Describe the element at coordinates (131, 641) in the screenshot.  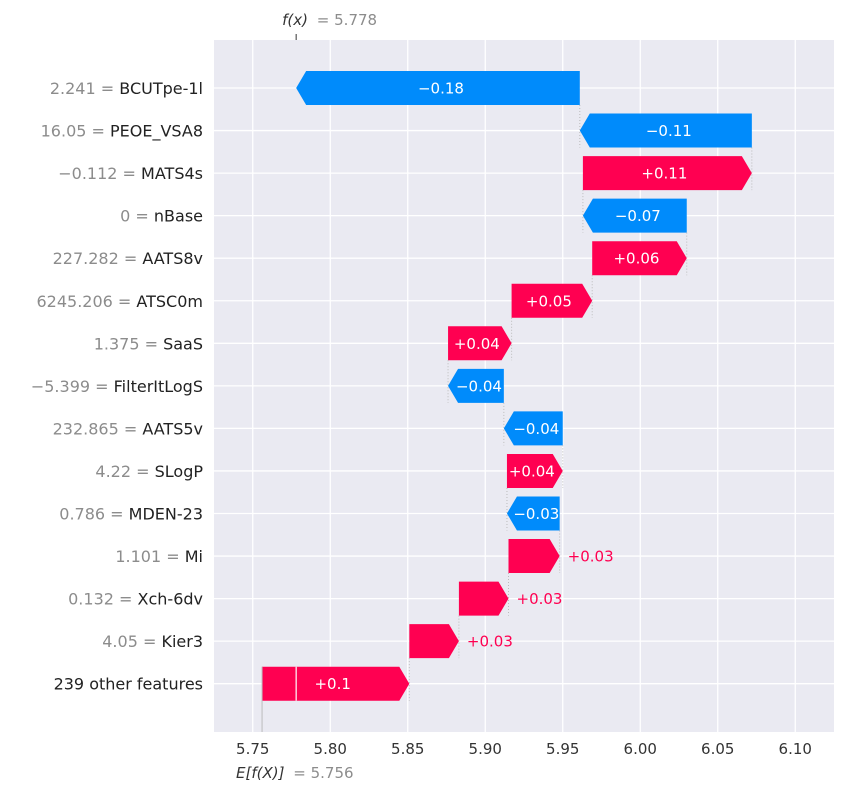
I see `feature-value: 4.05 =` at that location.